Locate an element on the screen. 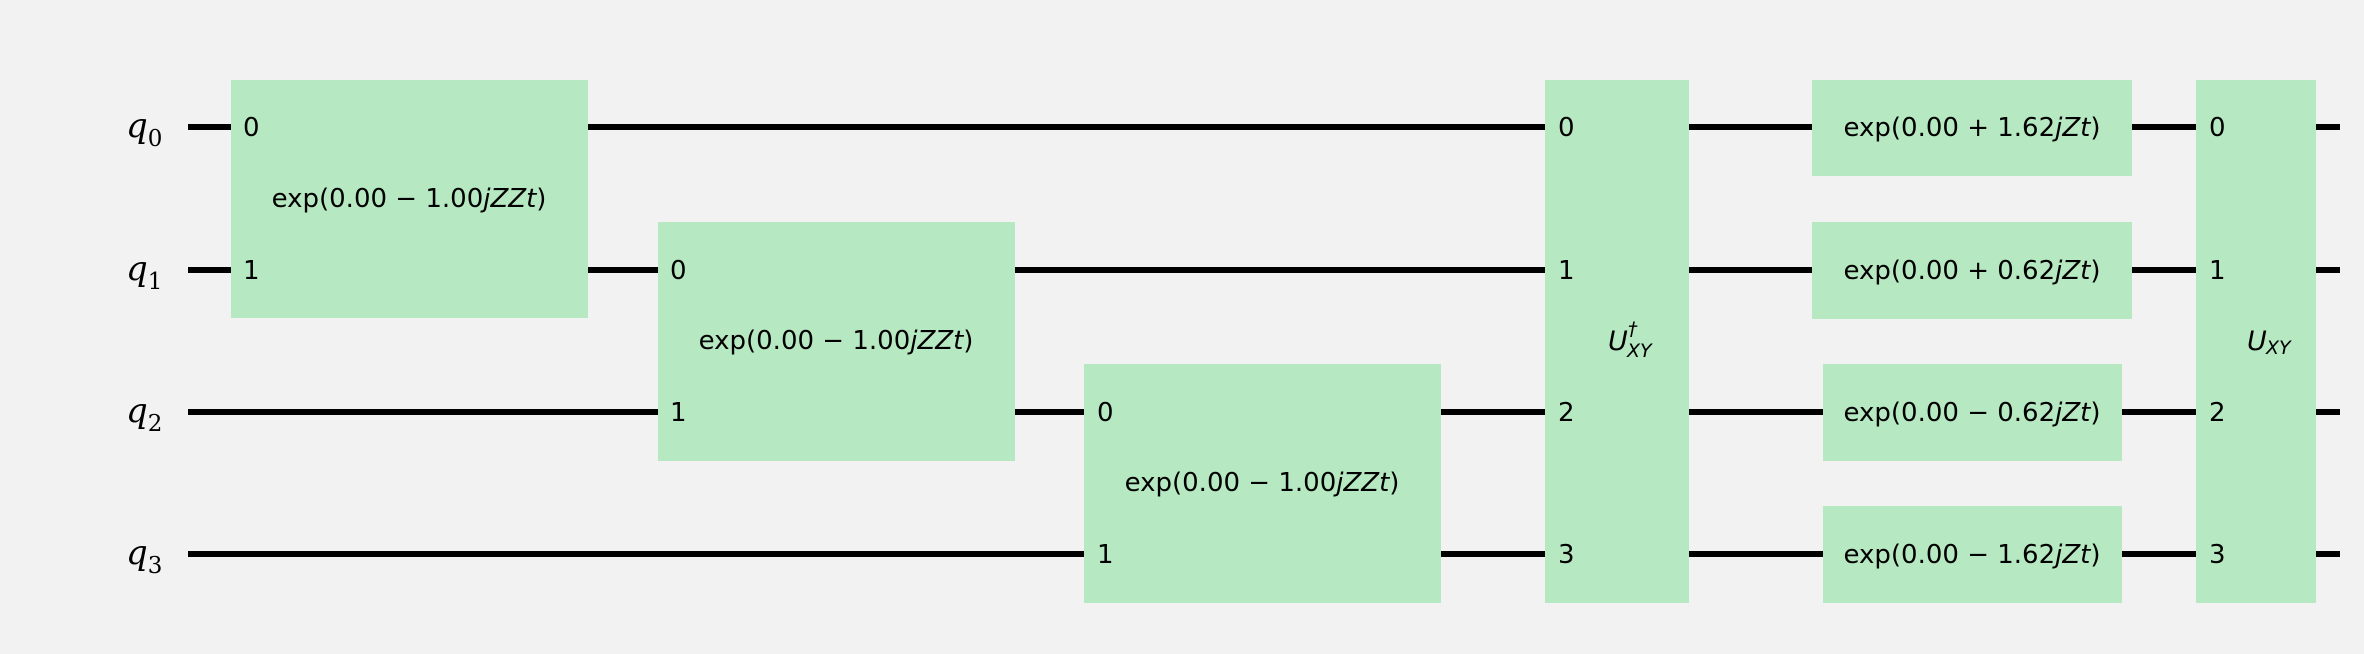 Image resolution: width=2364 pixels, height=654 pixels. z-gate-q0: exp(0.00 + 1.62jZt) is located at coordinates (1972, 128).